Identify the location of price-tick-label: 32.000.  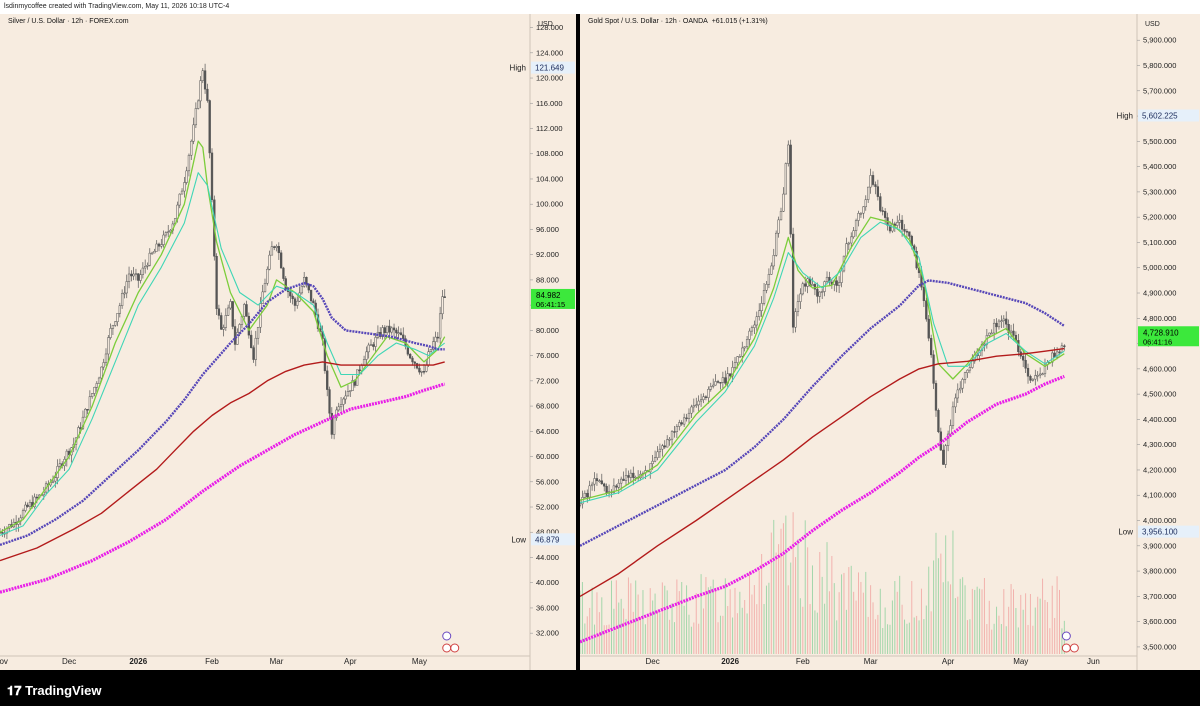
(547, 633).